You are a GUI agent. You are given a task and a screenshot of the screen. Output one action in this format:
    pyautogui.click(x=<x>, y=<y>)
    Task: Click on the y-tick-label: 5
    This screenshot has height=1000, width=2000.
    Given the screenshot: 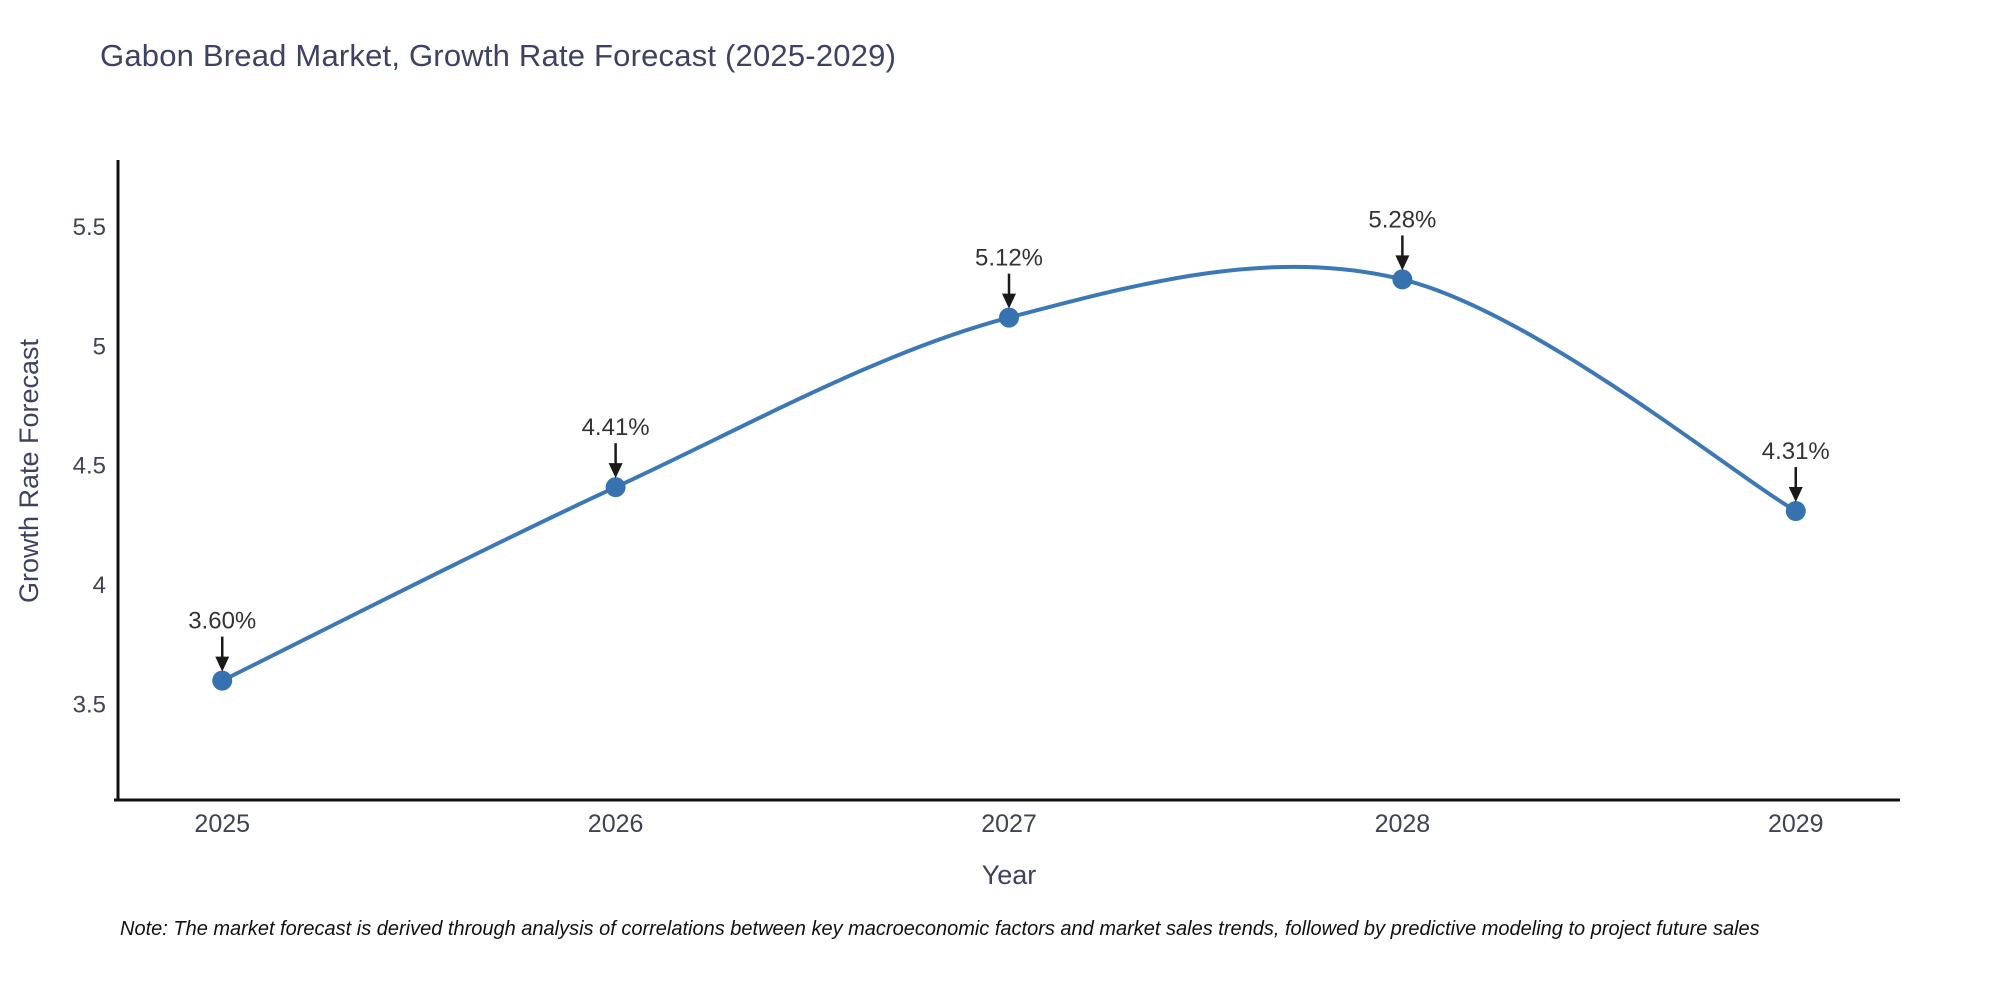 What is the action you would take?
    pyautogui.click(x=99, y=346)
    